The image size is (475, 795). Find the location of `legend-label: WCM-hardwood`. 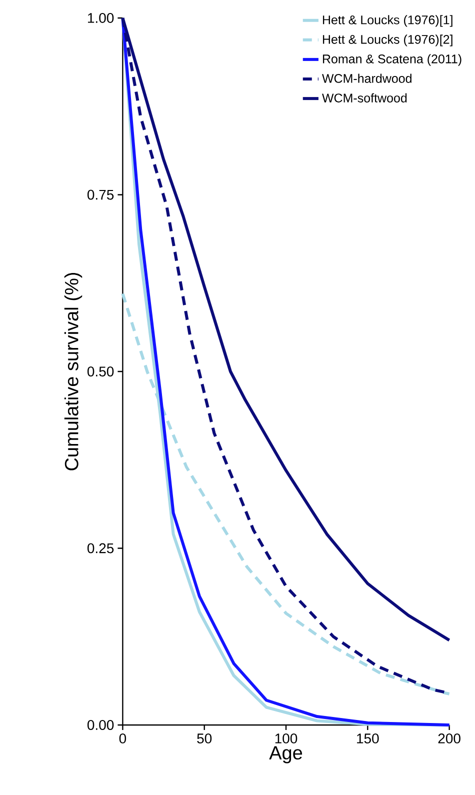

legend-label: WCM-hardwood is located at coordinates (367, 78).